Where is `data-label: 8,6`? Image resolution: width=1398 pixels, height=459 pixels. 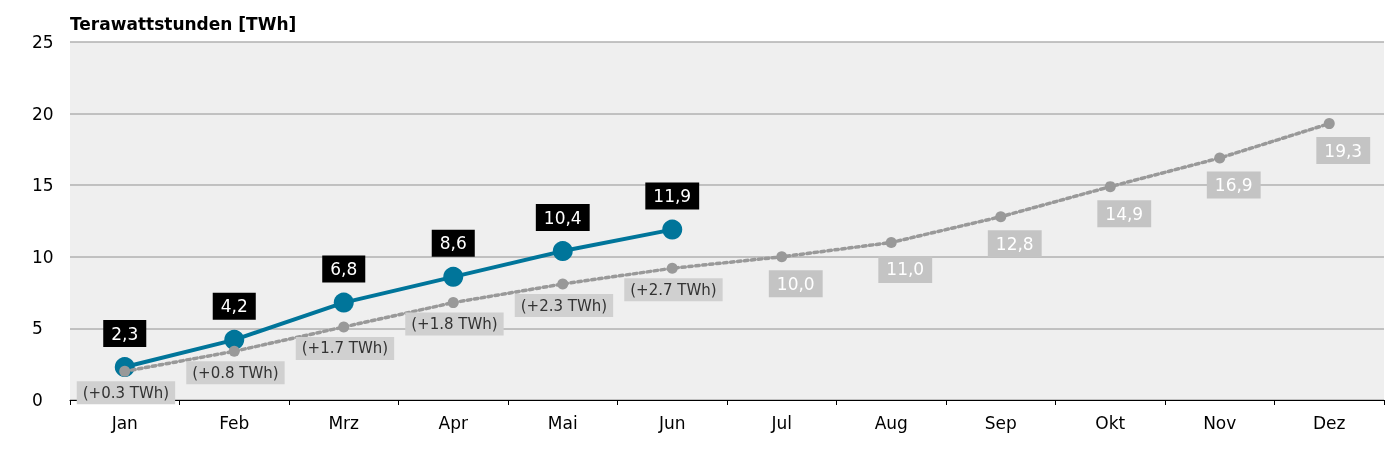
data-label: 8,6 is located at coordinates (453, 243).